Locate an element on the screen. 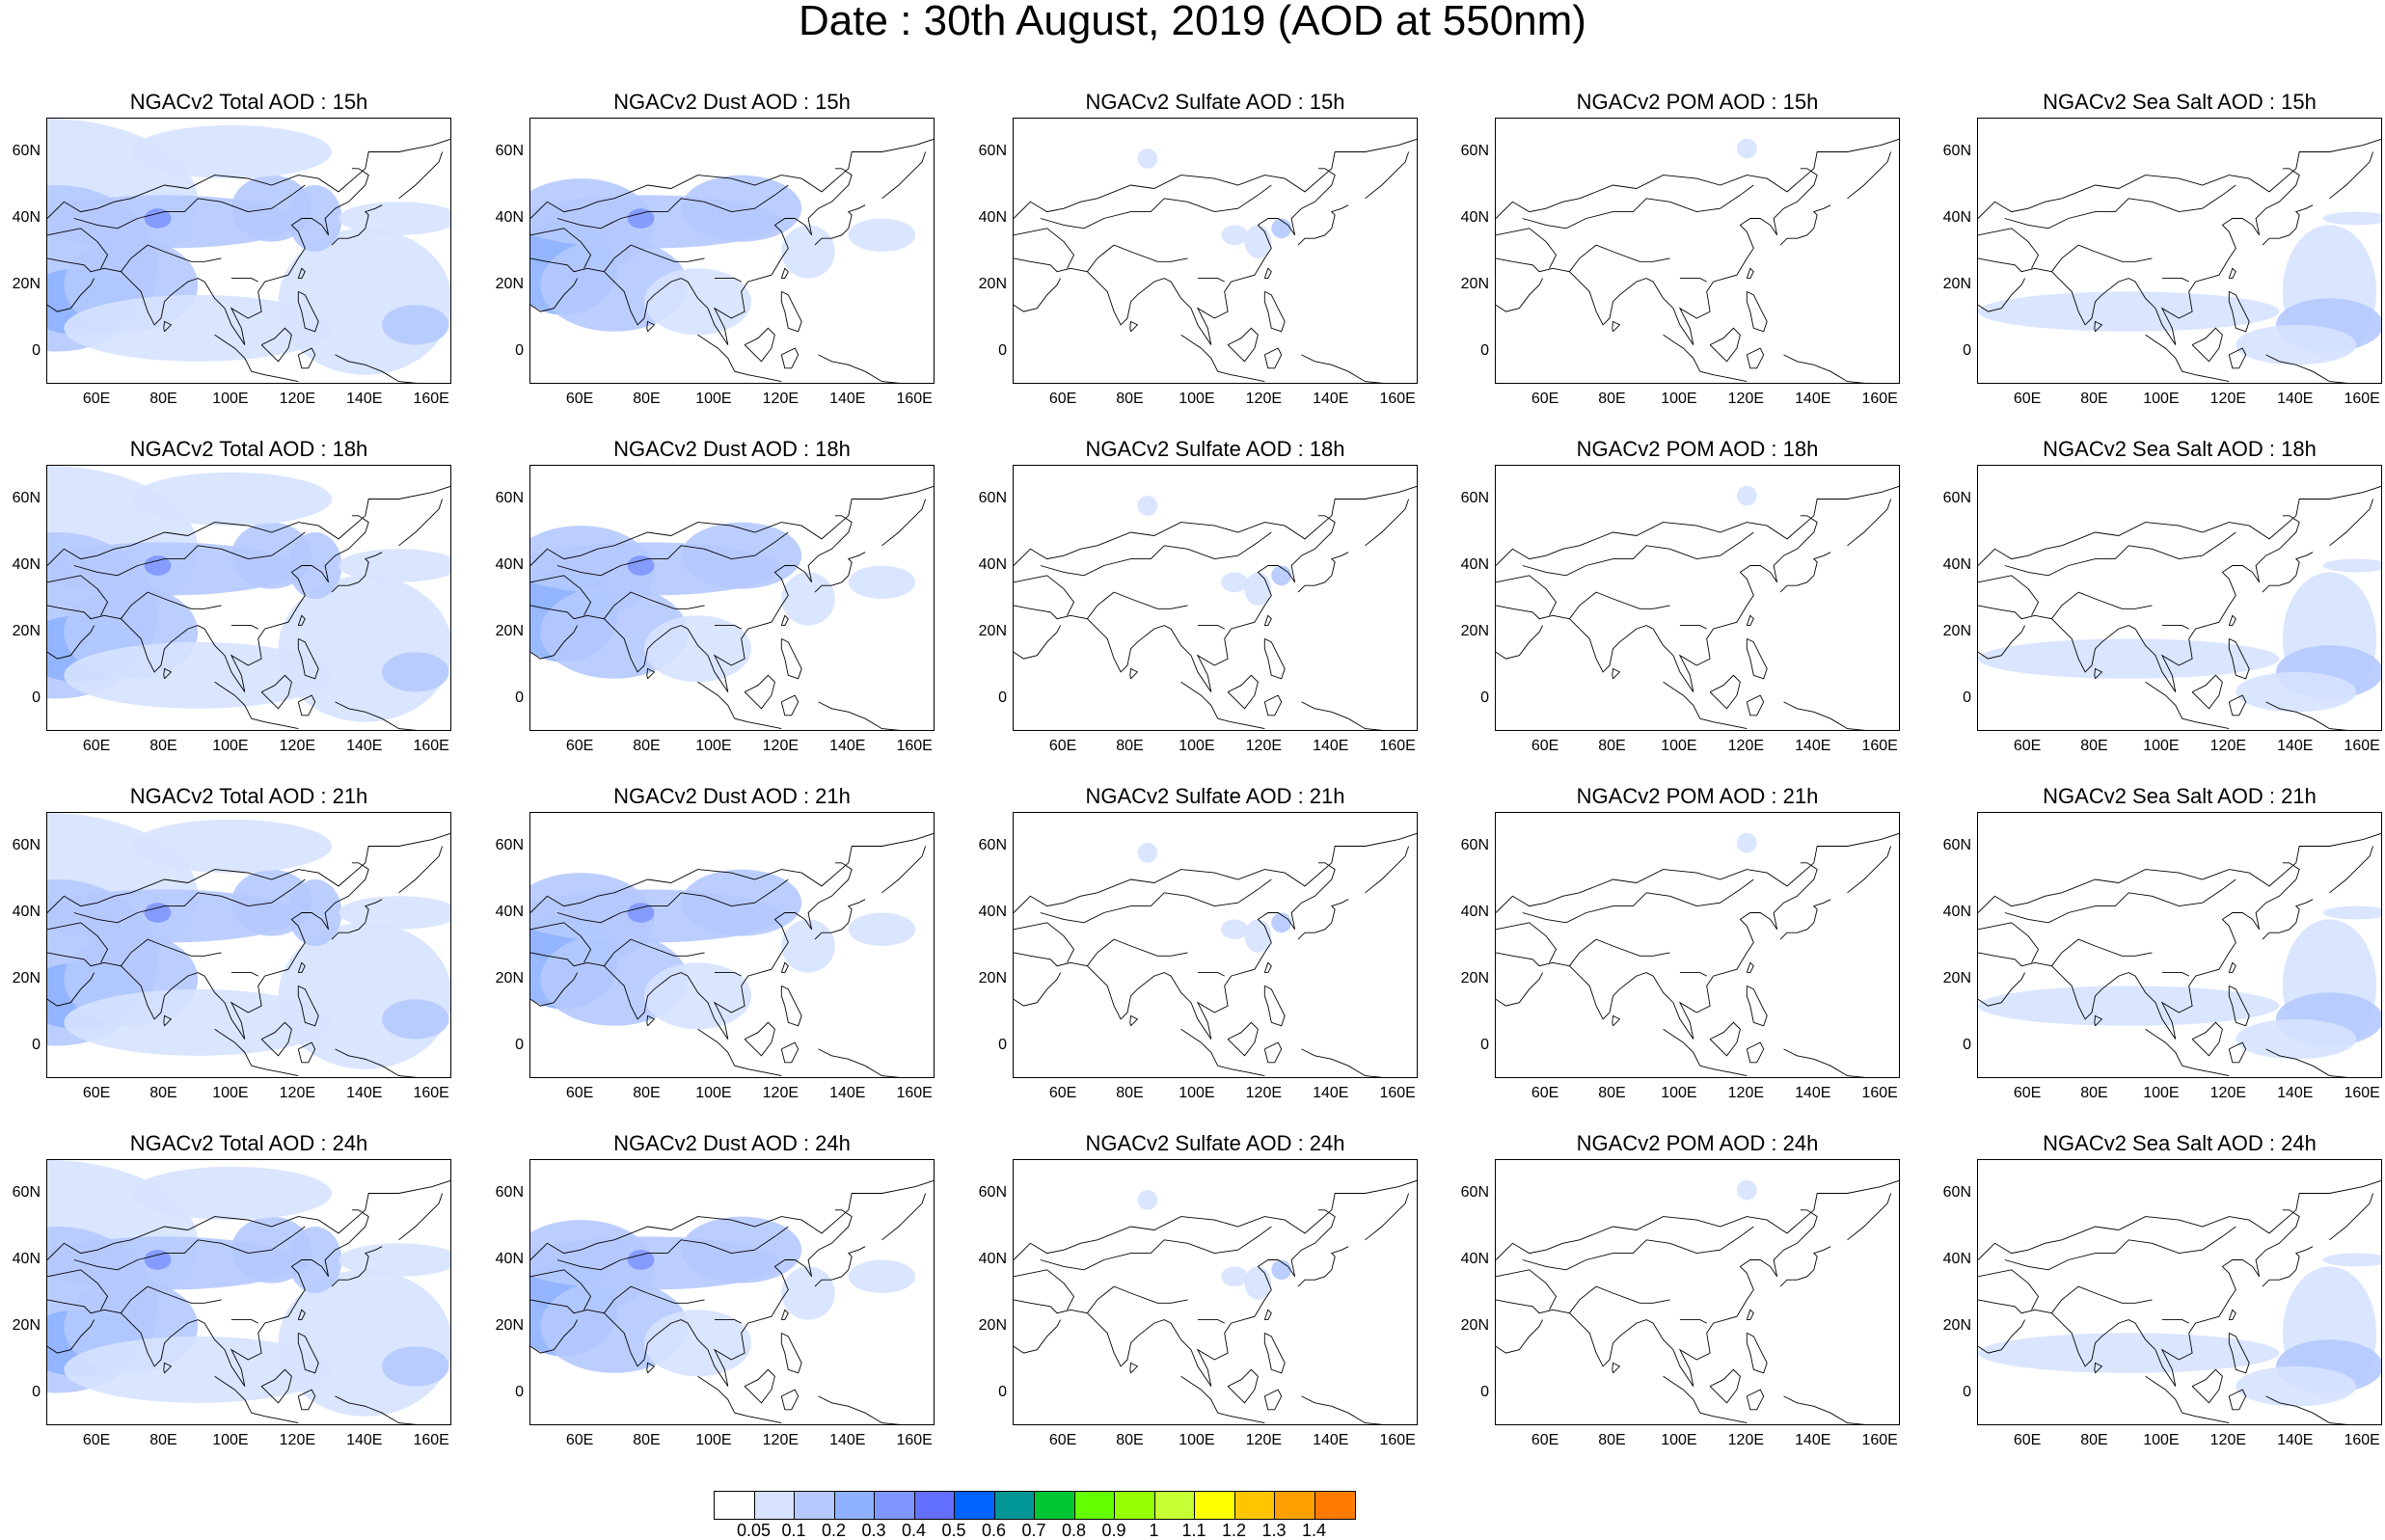 The image size is (2385, 1540). lon-tick-label: 60E is located at coordinates (580, 399).